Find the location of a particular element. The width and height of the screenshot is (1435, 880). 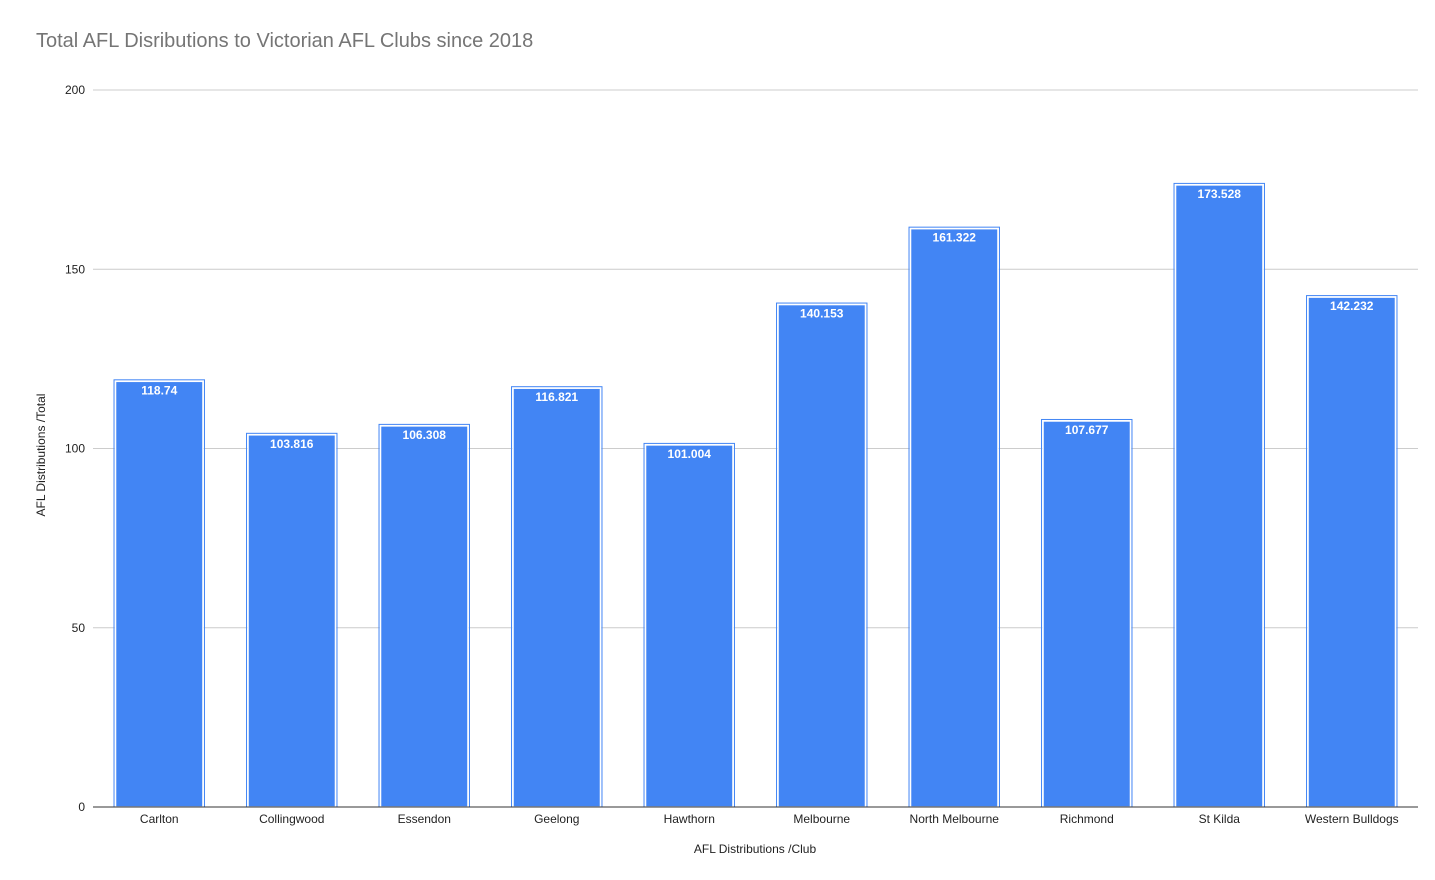

y-tick-label: 50 is located at coordinates (79, 628).